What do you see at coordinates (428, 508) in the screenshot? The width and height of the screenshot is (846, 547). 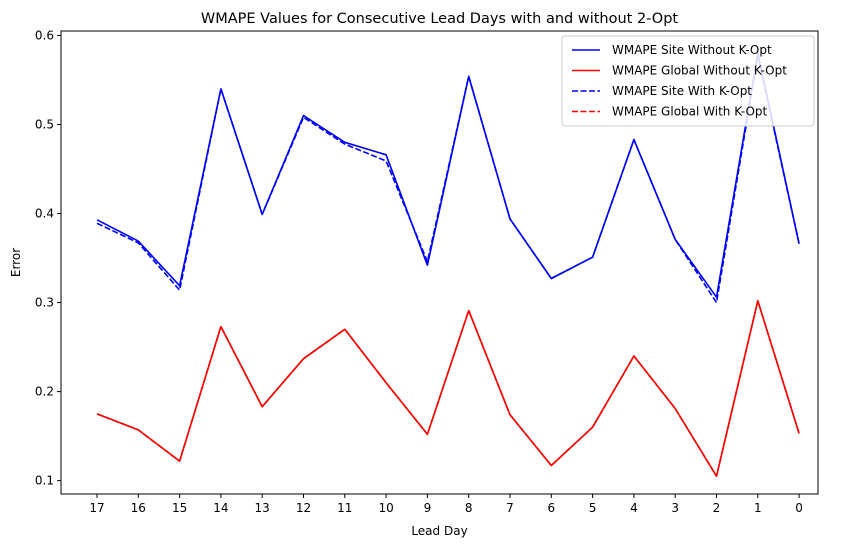 I see `x-tick-label: 9` at bounding box center [428, 508].